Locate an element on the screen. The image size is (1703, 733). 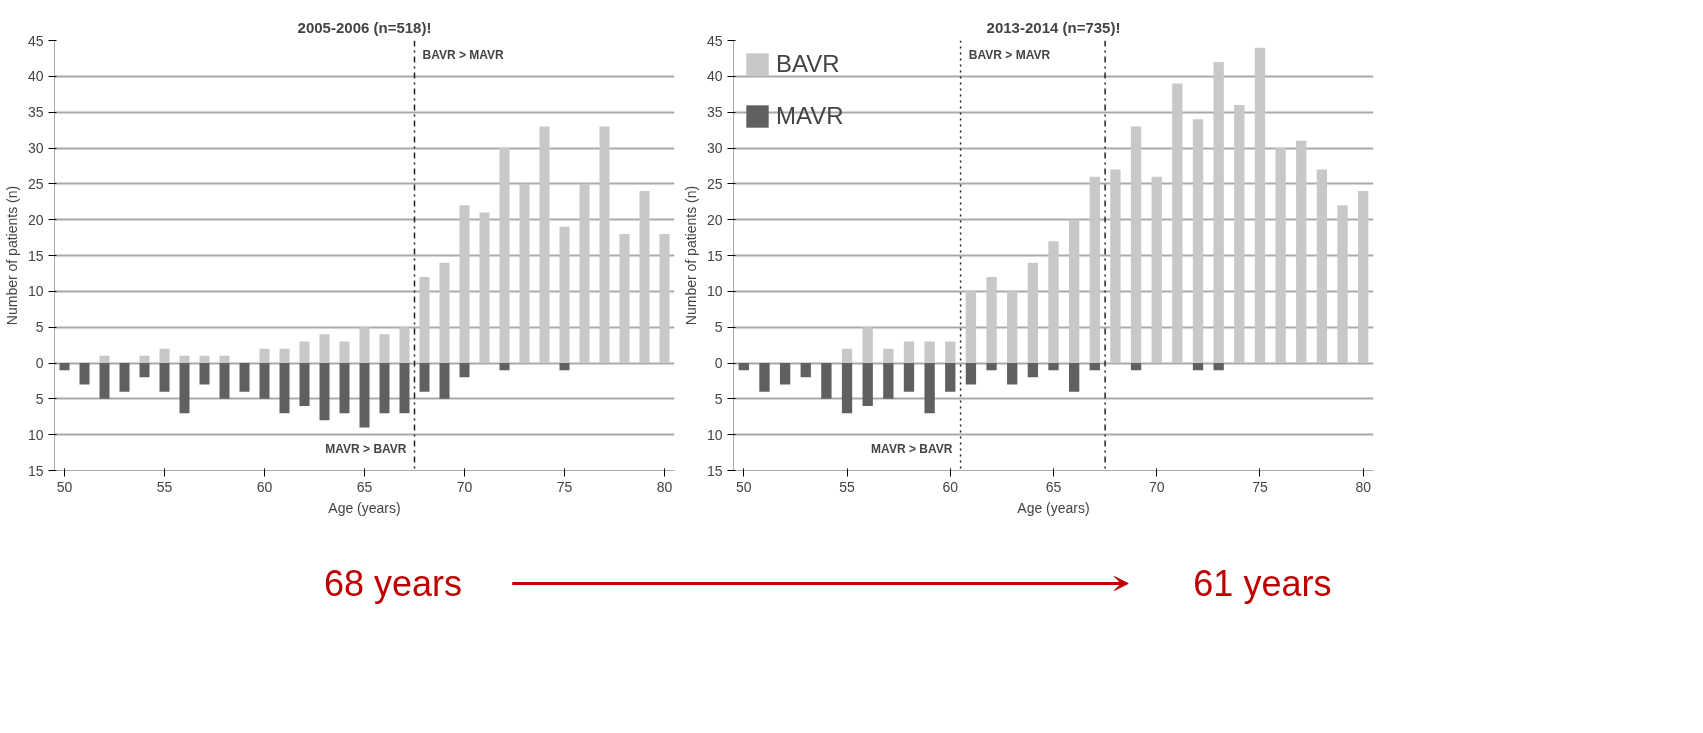
x-tick-label: 80 is located at coordinates (1363, 486).